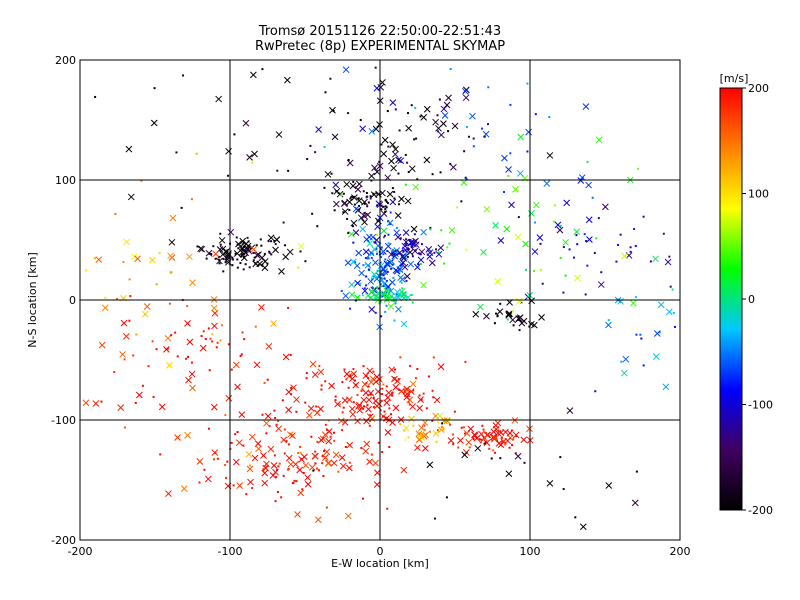 The image size is (800, 600). Describe the element at coordinates (757, 299) in the screenshot. I see `colorbar-ticks: 200 100 0 -100 -200` at that location.